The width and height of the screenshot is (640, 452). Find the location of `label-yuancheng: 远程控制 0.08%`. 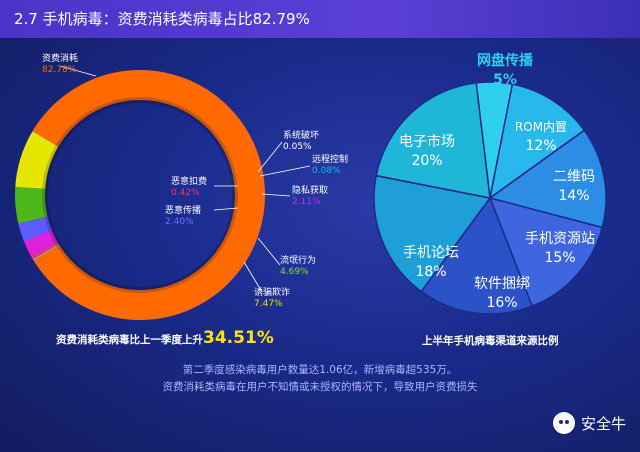

label-yuancheng: 远程控制 0.08% is located at coordinates (330, 166).